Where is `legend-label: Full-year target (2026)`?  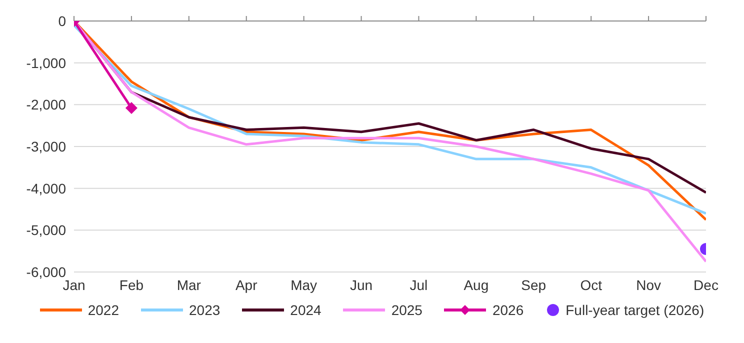 legend-label: Full-year target (2026) is located at coordinates (635, 310).